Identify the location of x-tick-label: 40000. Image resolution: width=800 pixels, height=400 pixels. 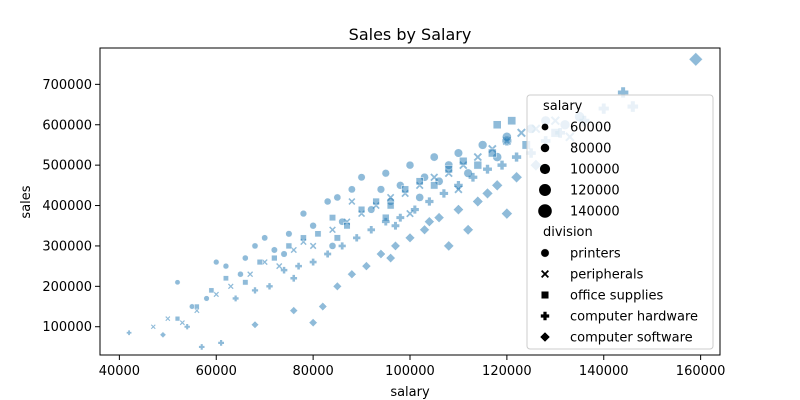
(119, 371).